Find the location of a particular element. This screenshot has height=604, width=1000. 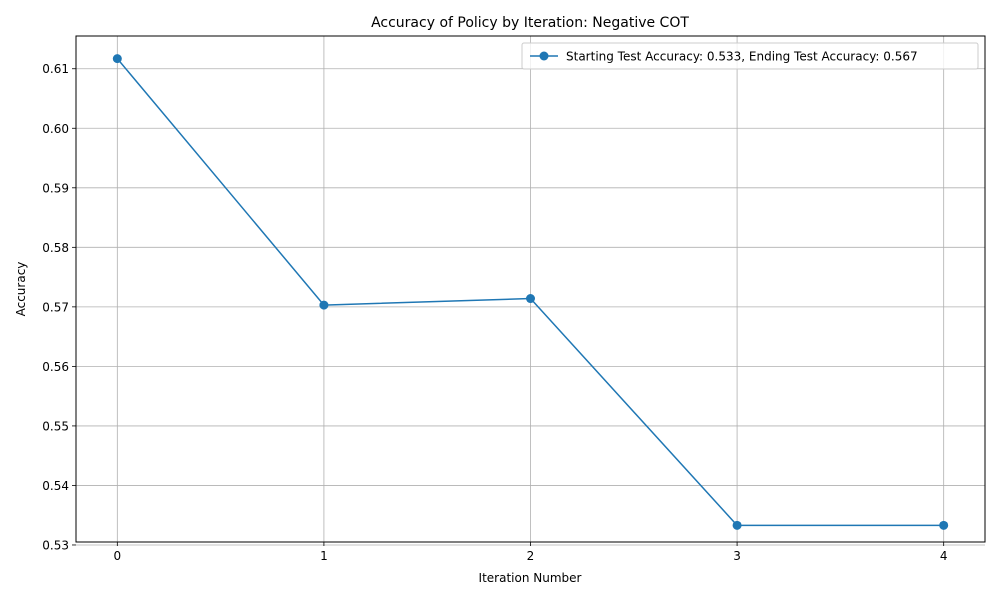

y-tick-label: 0.54 is located at coordinates (55, 486).